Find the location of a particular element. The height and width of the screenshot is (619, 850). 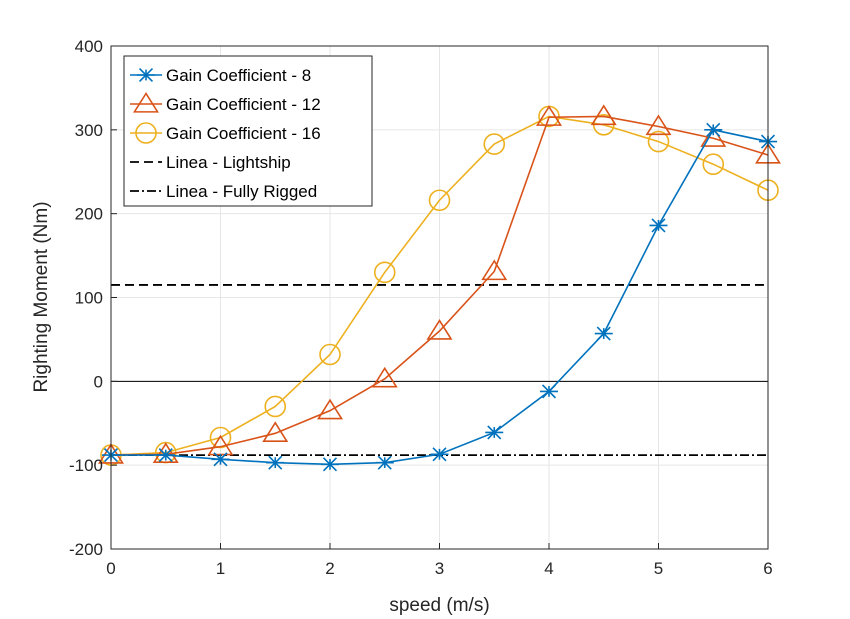

x-axis-label: speed (m/s) is located at coordinates (439, 605).